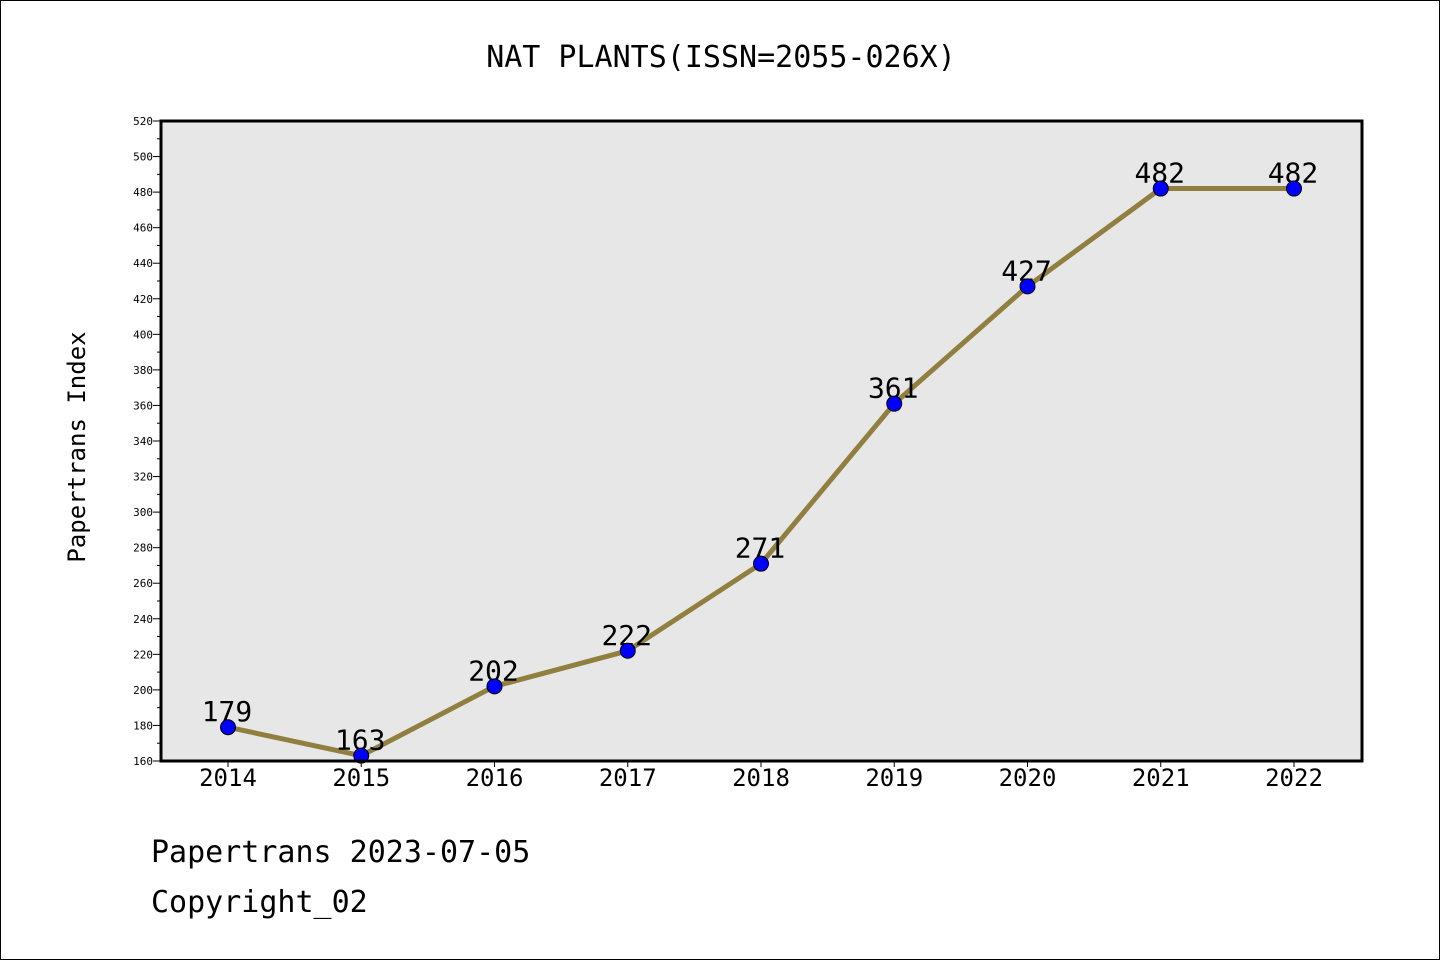  I want to click on y-axis-label: Papertrans Index, so click(77, 446).